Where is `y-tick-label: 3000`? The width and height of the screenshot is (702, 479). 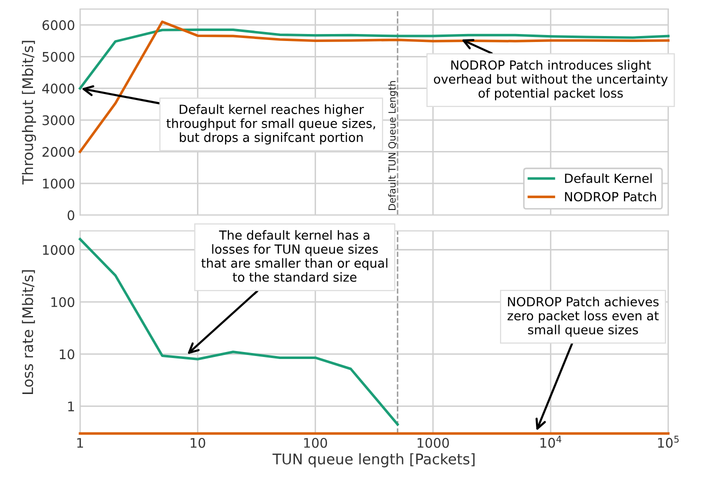
y-tick-label: 3000 is located at coordinates (58, 120).